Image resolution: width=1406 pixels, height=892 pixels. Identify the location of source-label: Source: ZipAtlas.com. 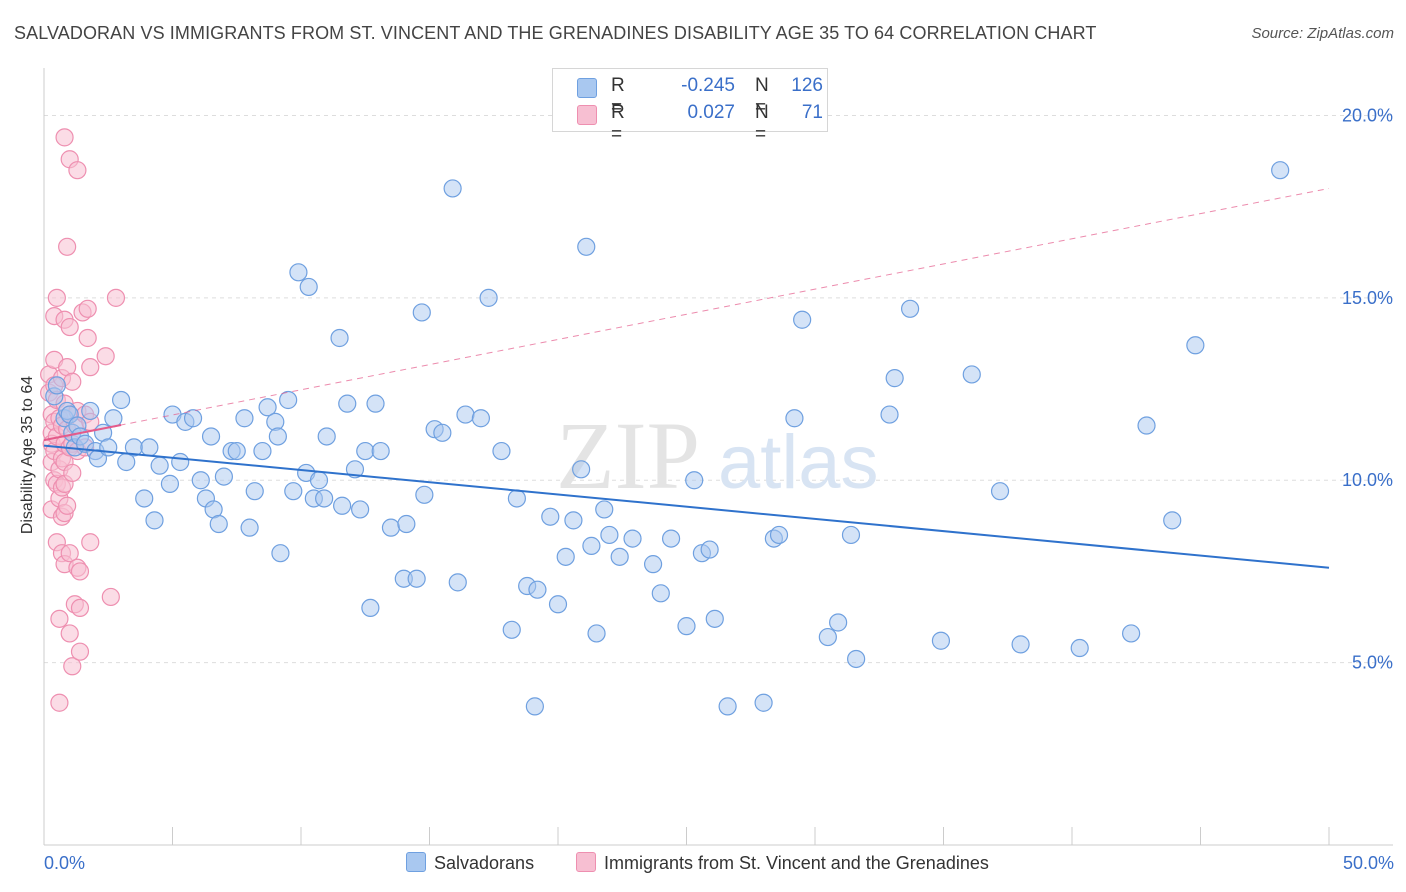
(1322, 33).